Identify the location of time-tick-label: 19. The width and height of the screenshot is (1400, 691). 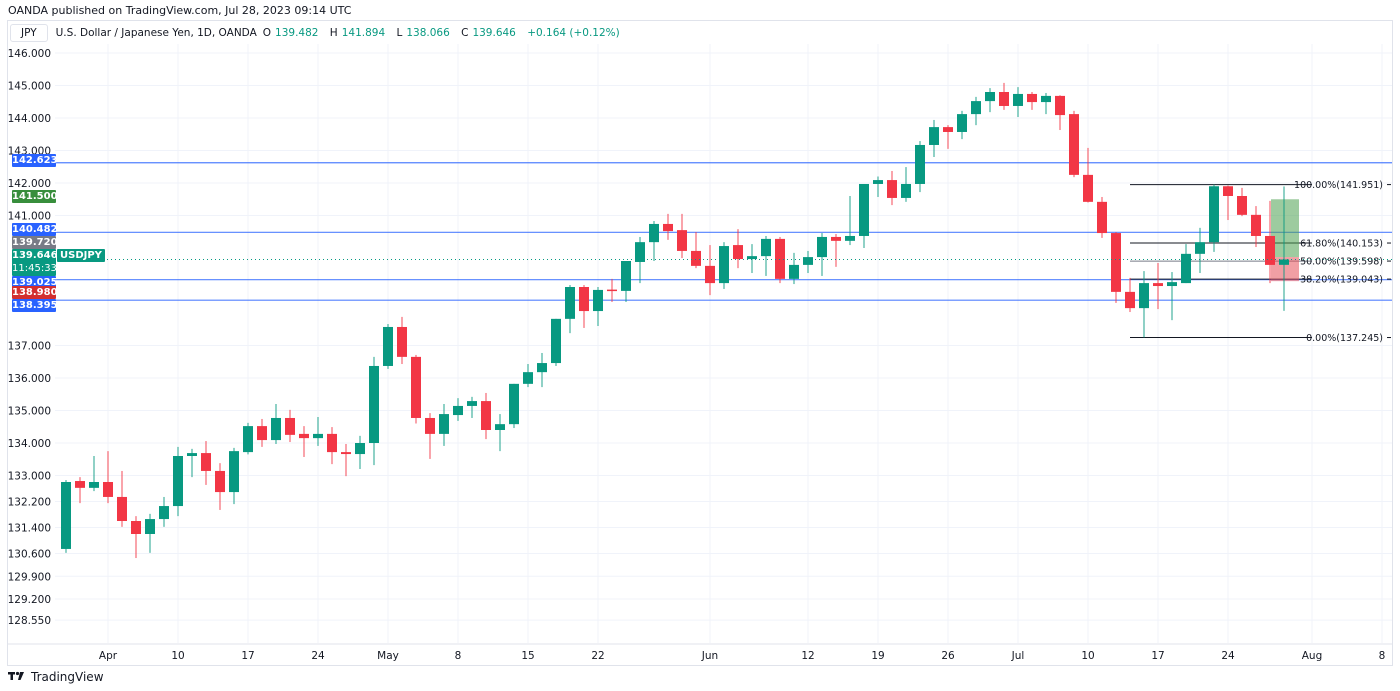
(877, 656).